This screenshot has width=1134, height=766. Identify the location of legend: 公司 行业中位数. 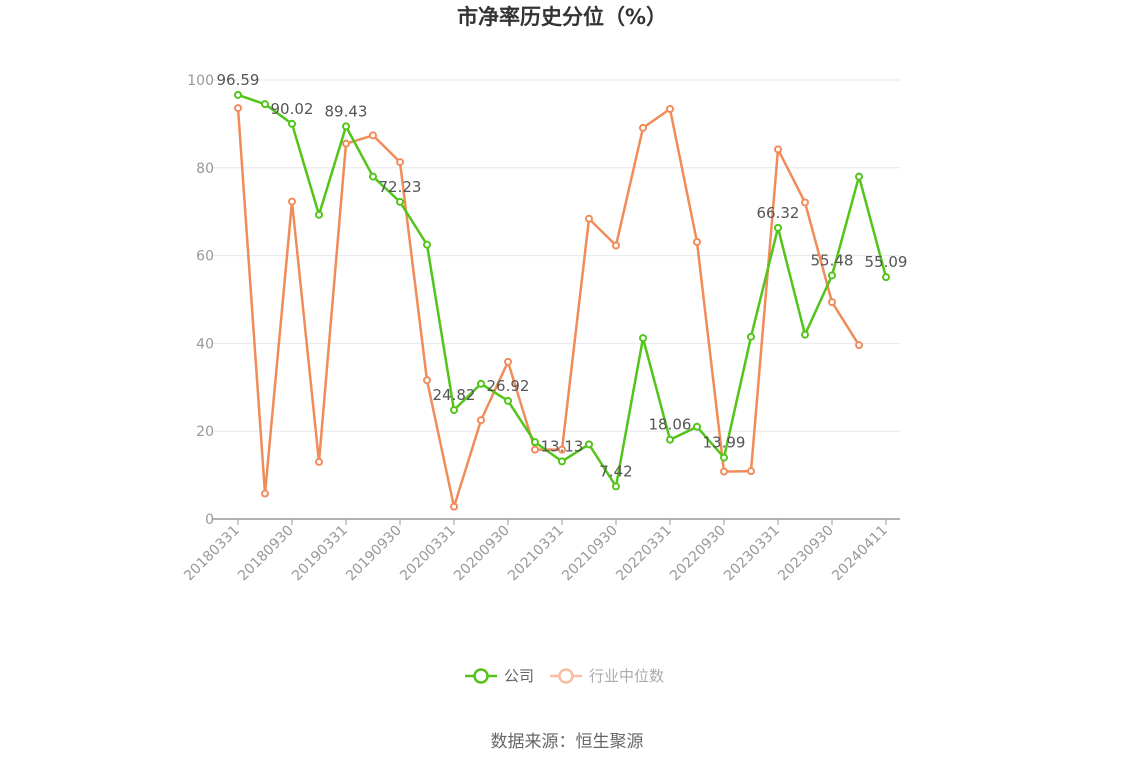
(564, 676).